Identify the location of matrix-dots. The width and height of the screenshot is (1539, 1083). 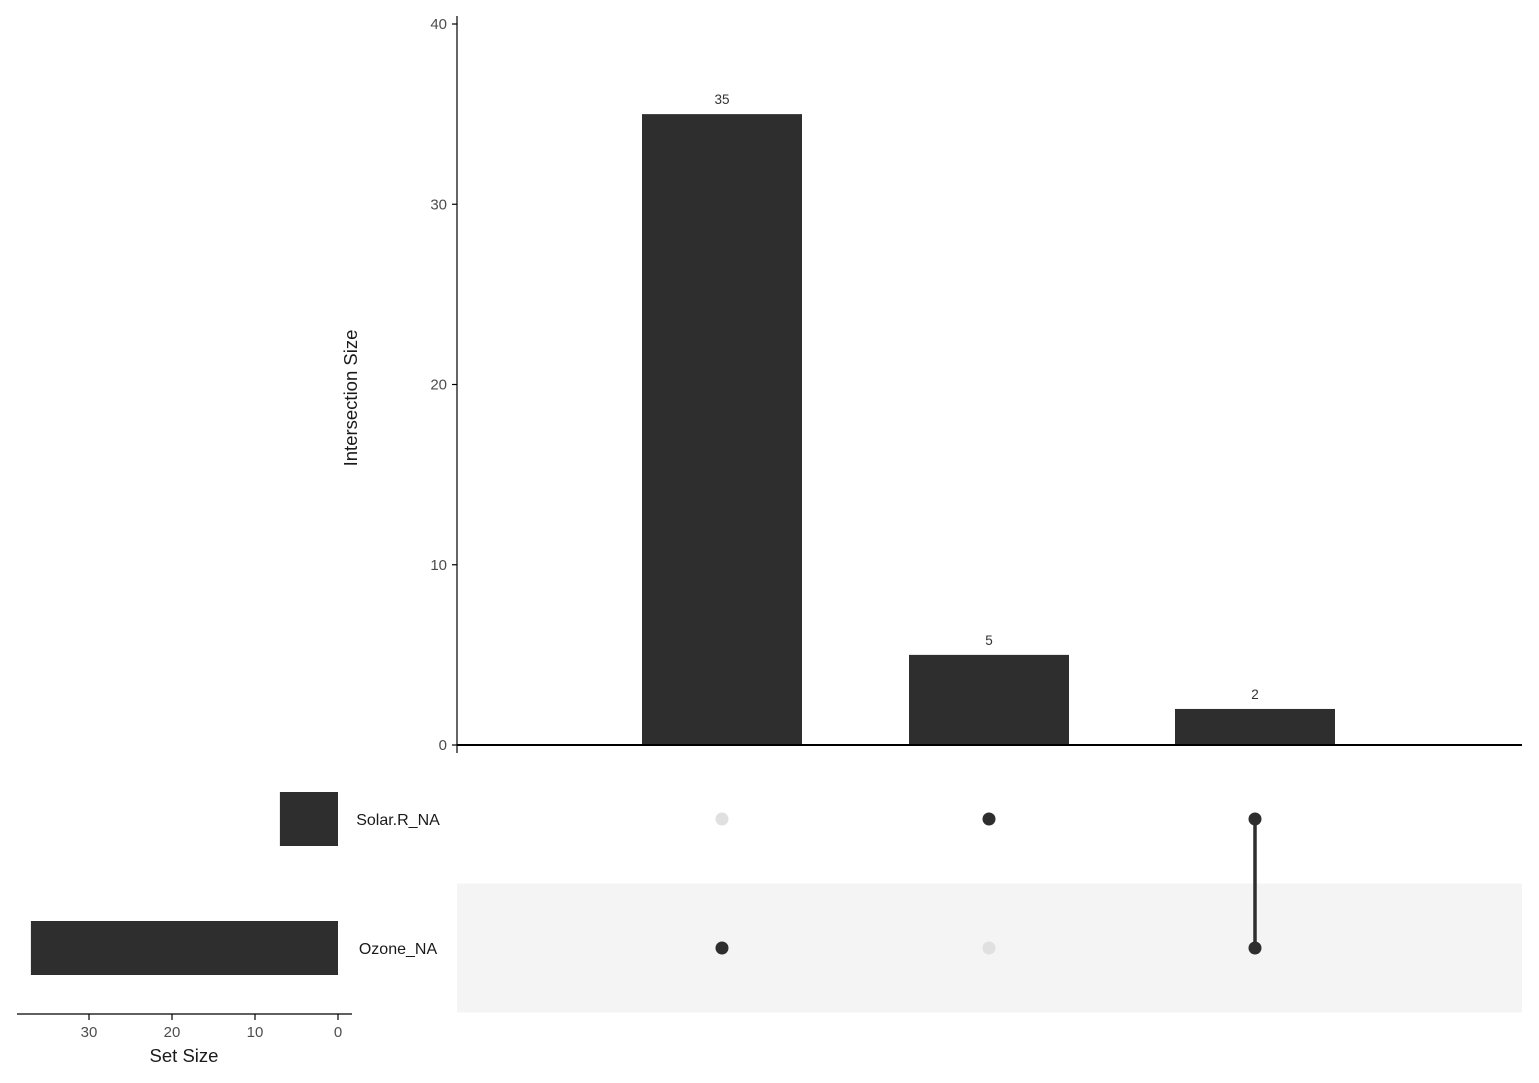
(988, 883).